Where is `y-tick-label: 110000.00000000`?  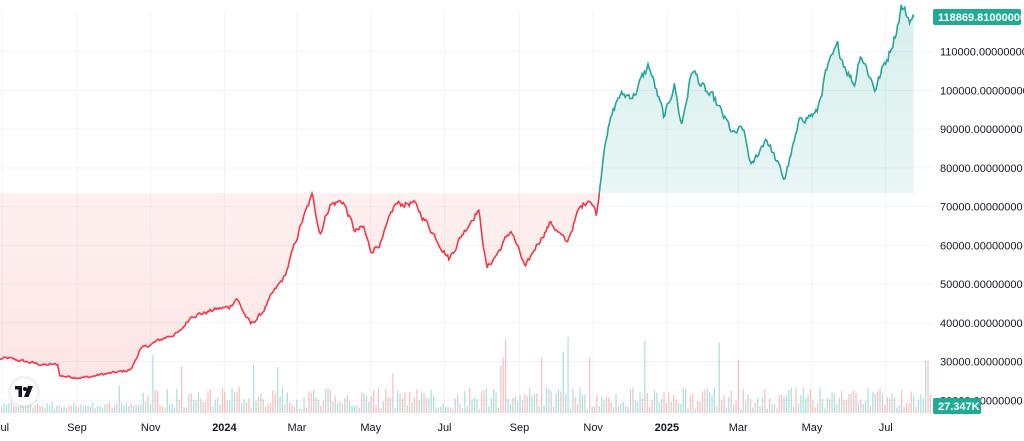
y-tick-label: 110000.00000000 is located at coordinates (982, 53).